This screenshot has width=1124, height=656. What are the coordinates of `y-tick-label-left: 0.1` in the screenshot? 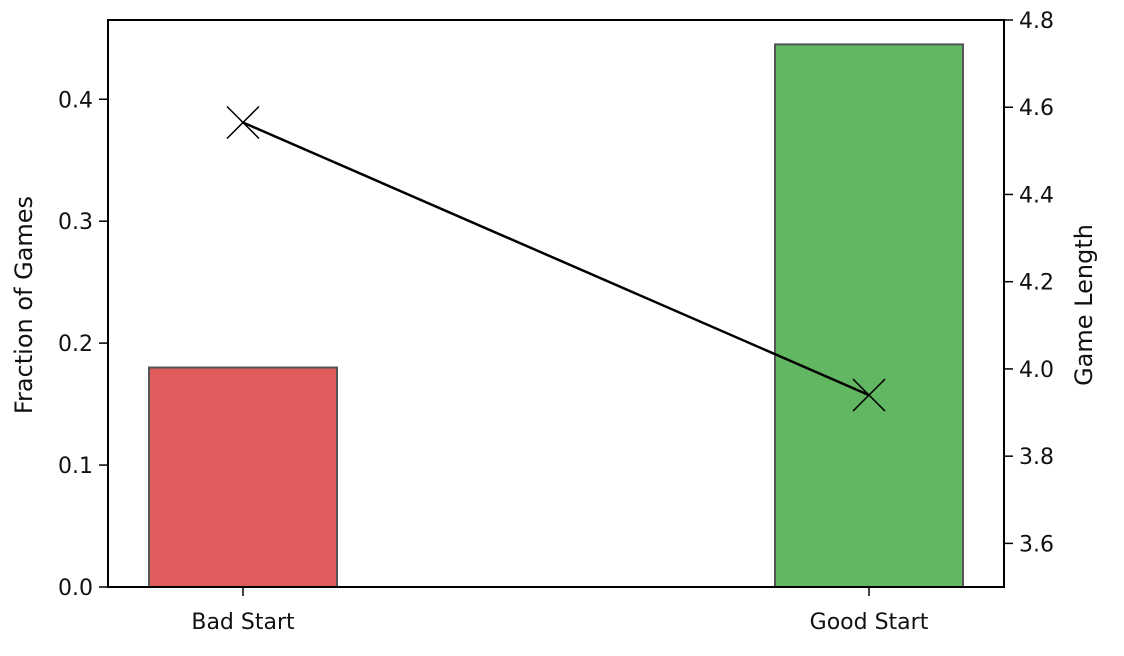 It's located at (75, 466).